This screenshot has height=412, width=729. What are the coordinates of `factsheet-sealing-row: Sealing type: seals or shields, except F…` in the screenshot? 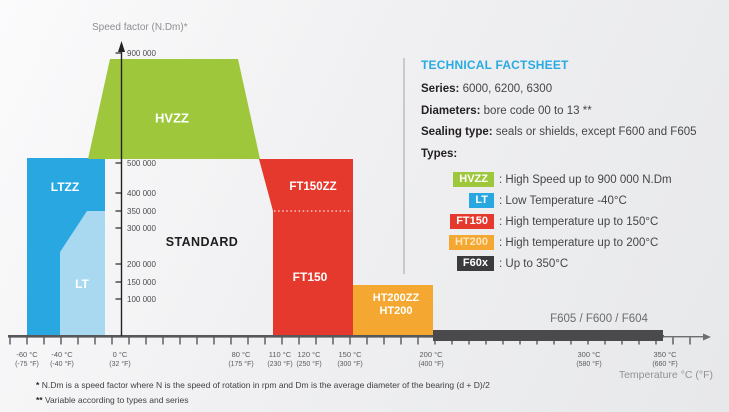 It's located at (559, 132).